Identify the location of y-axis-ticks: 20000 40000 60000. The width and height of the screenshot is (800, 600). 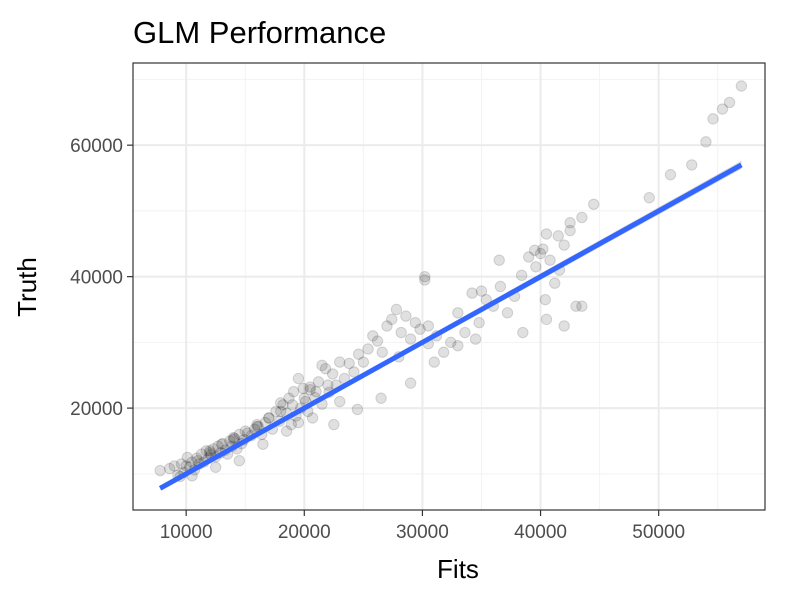
(101, 278).